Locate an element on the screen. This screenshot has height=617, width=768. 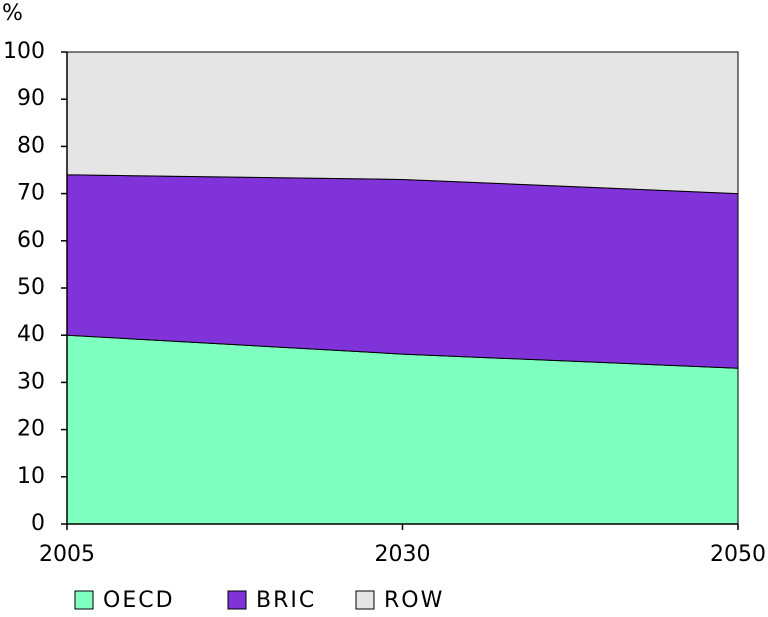
legend-label: ROW is located at coordinates (414, 600).